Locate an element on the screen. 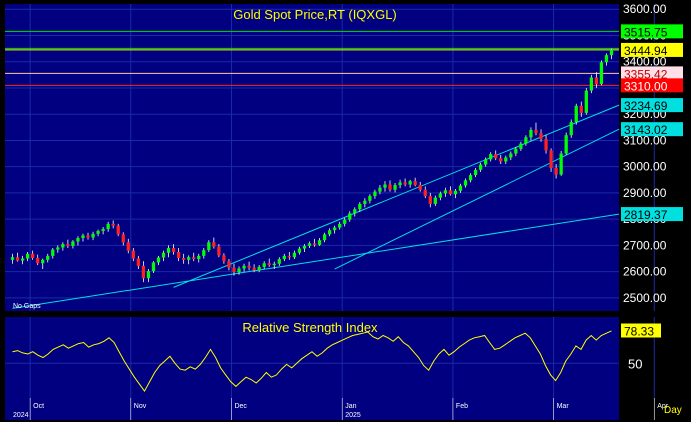 The height and width of the screenshot is (422, 691). trend-tag-1: 3143.02 is located at coordinates (652, 129).